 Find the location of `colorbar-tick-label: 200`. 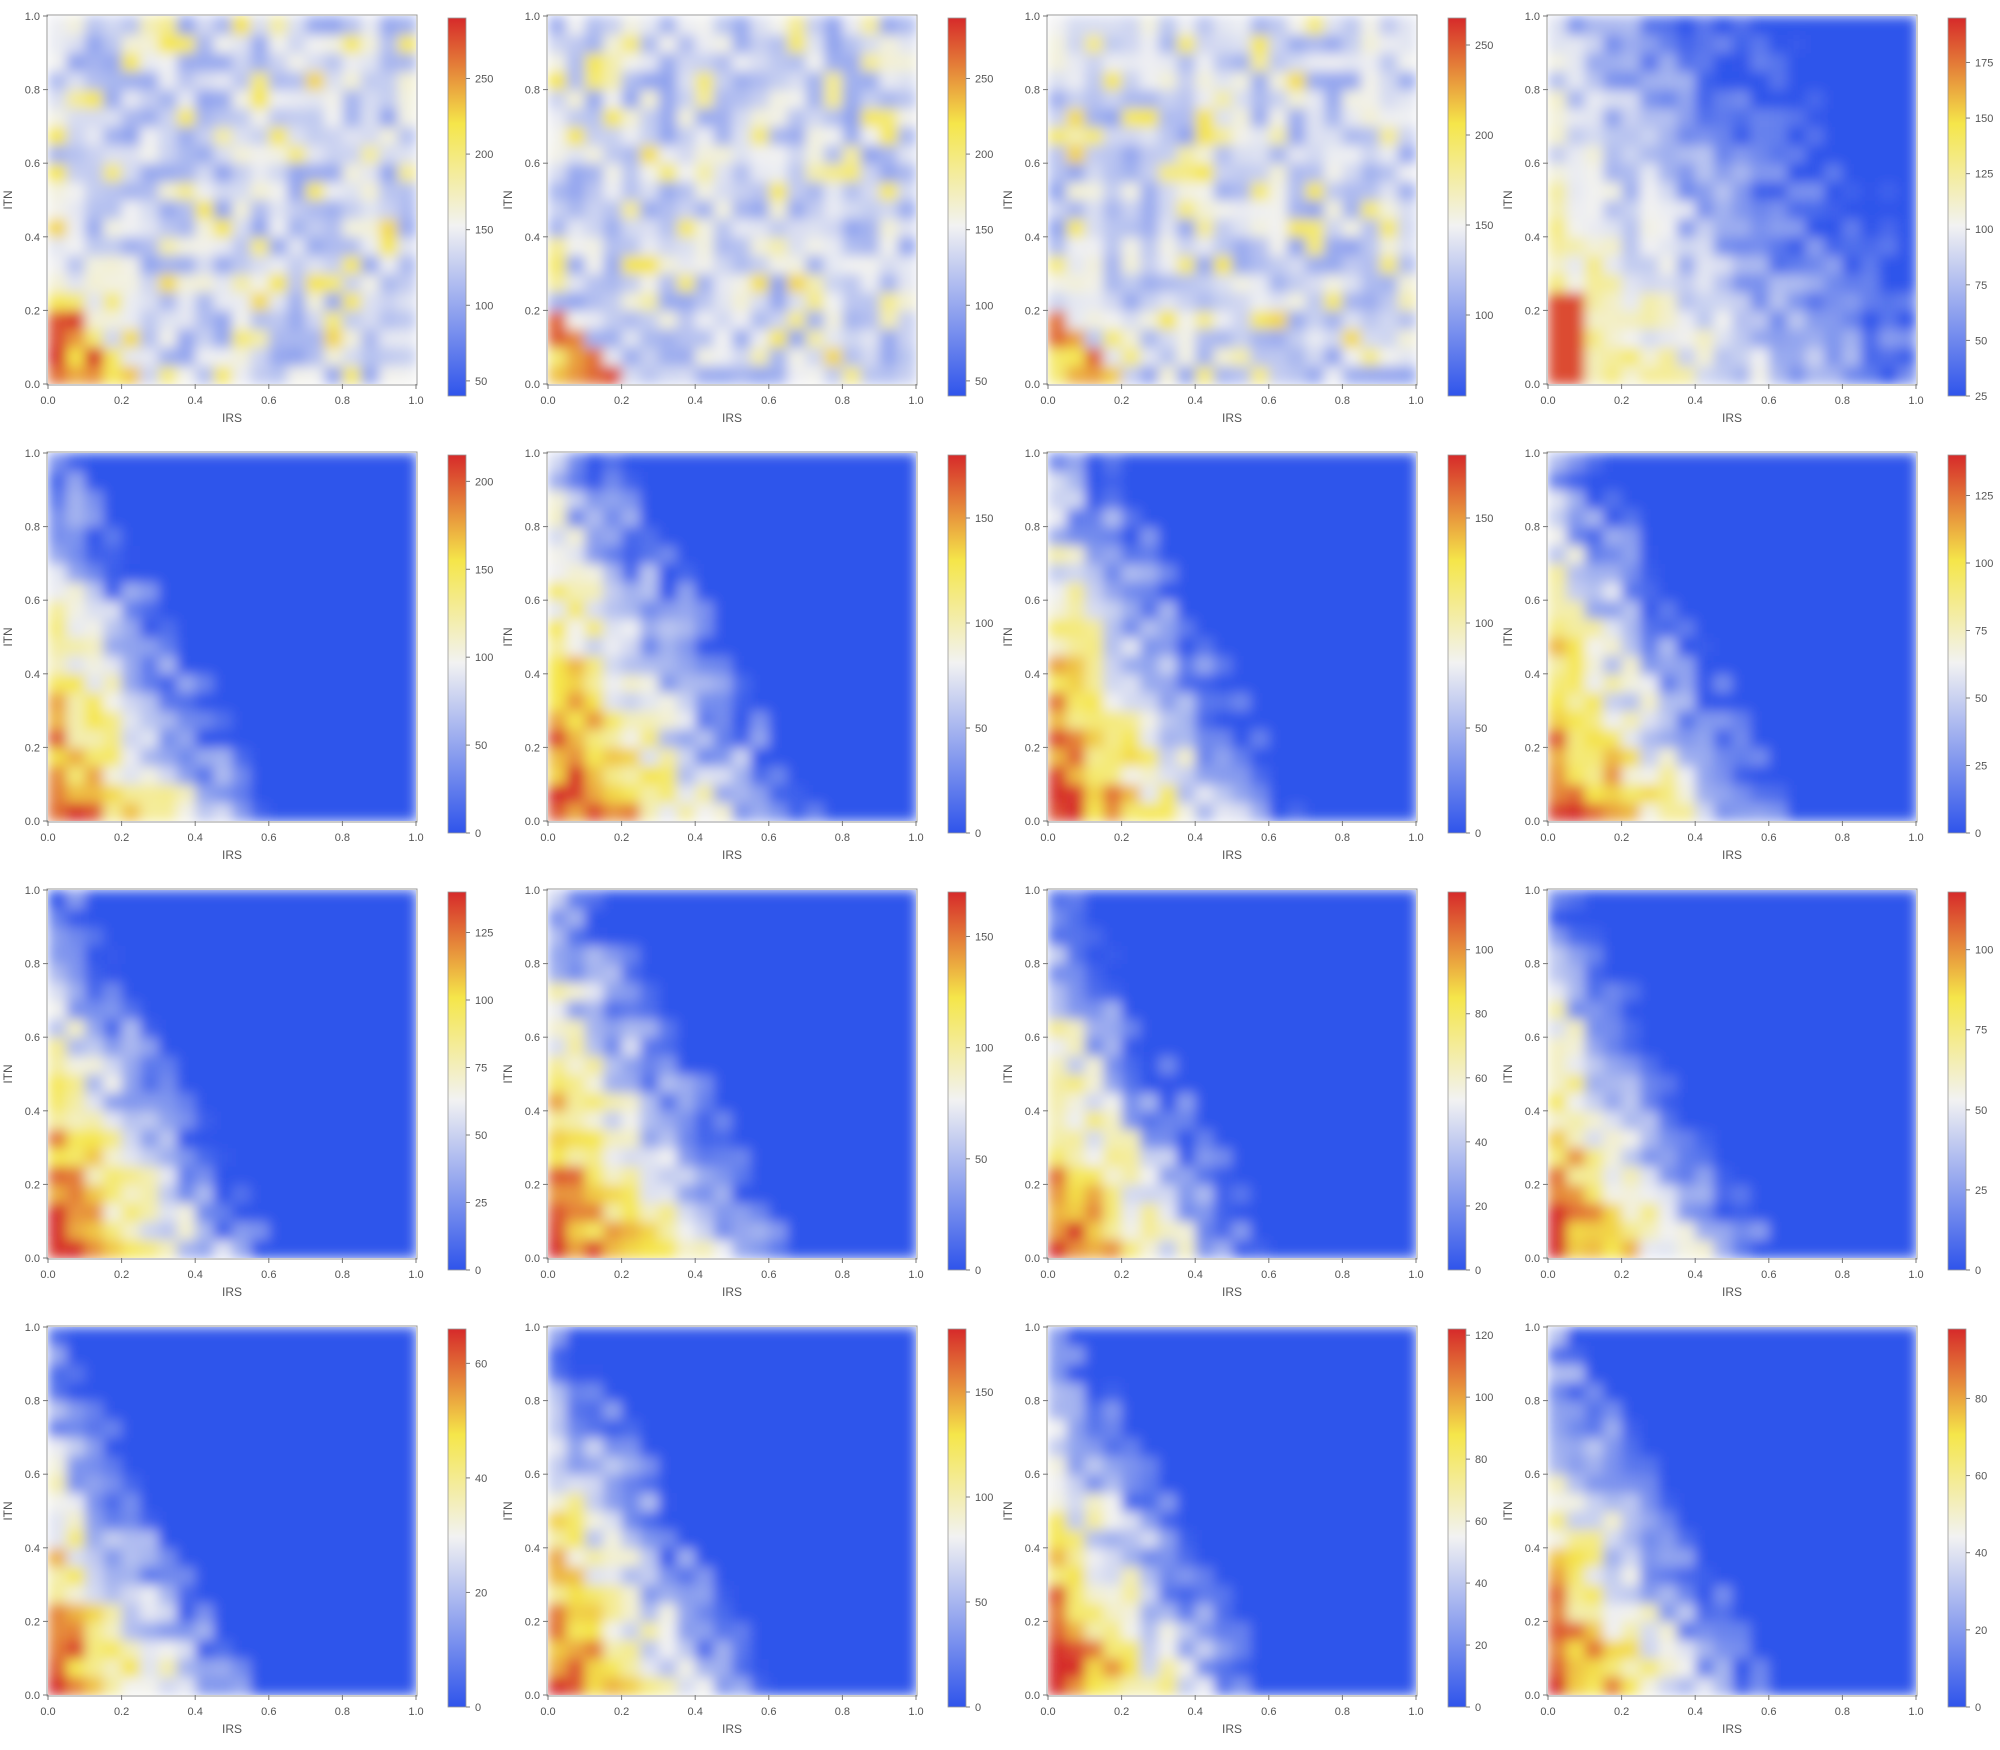

colorbar-tick-label: 200 is located at coordinates (1484, 136).